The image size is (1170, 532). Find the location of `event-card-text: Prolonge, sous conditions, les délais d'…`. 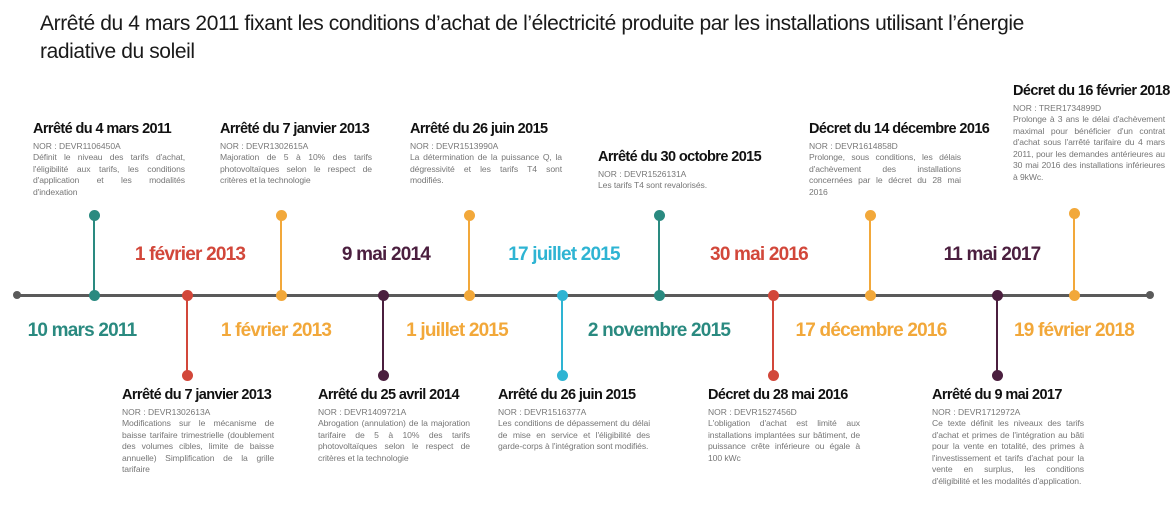

event-card-text: Prolonge, sous conditions, les délais d'… is located at coordinates (885, 174).